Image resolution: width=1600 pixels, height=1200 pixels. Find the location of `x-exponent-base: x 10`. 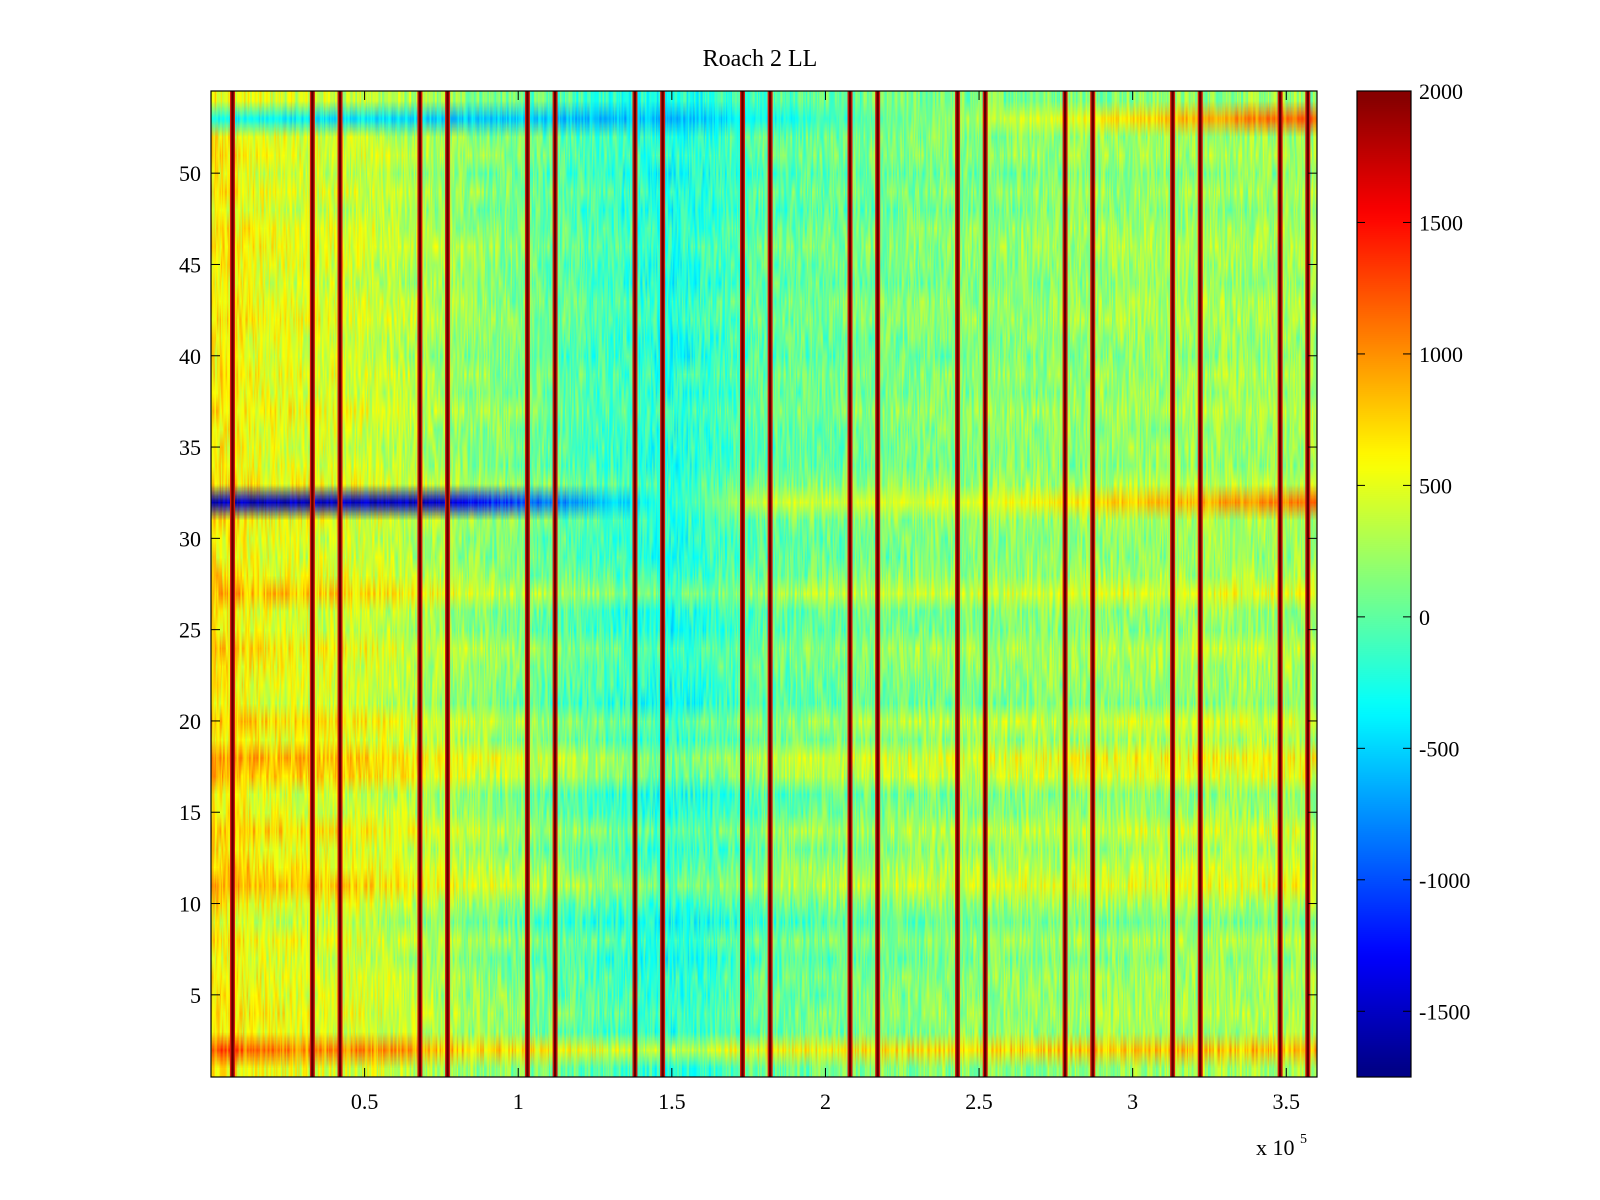

x-exponent-base: x 10 is located at coordinates (1275, 1147).